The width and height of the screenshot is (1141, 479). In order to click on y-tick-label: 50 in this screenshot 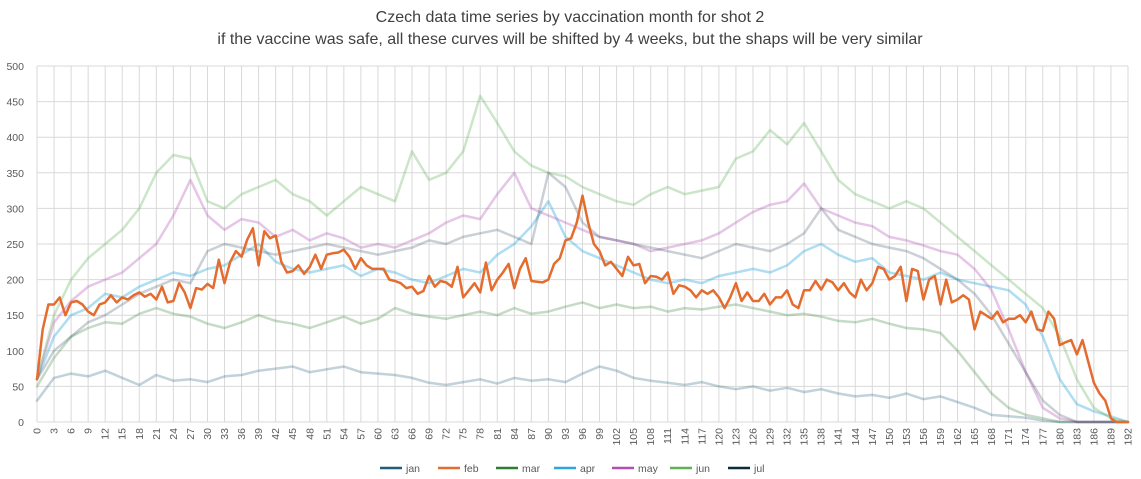, I will do `click(18, 387)`.